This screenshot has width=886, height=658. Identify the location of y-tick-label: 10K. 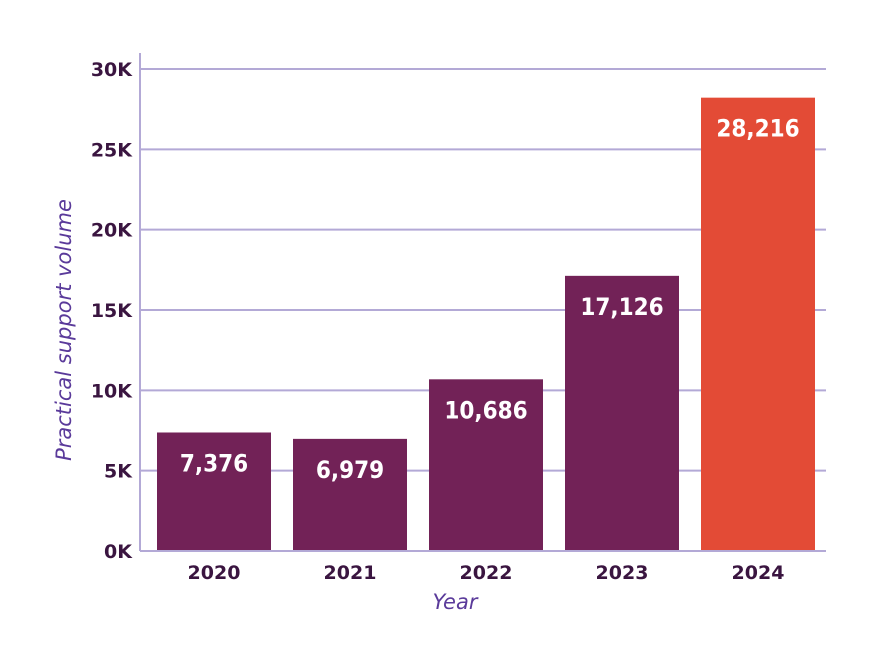
(112, 391).